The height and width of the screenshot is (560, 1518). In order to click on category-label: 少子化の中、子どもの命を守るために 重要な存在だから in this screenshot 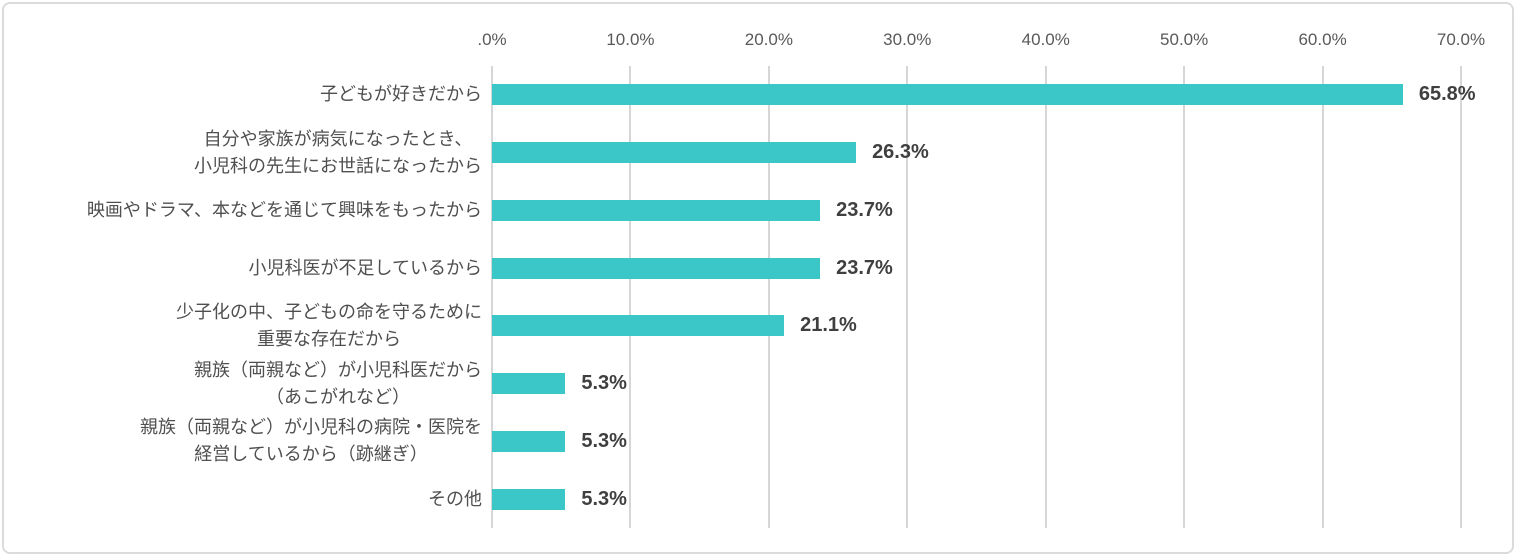, I will do `click(329, 325)`.